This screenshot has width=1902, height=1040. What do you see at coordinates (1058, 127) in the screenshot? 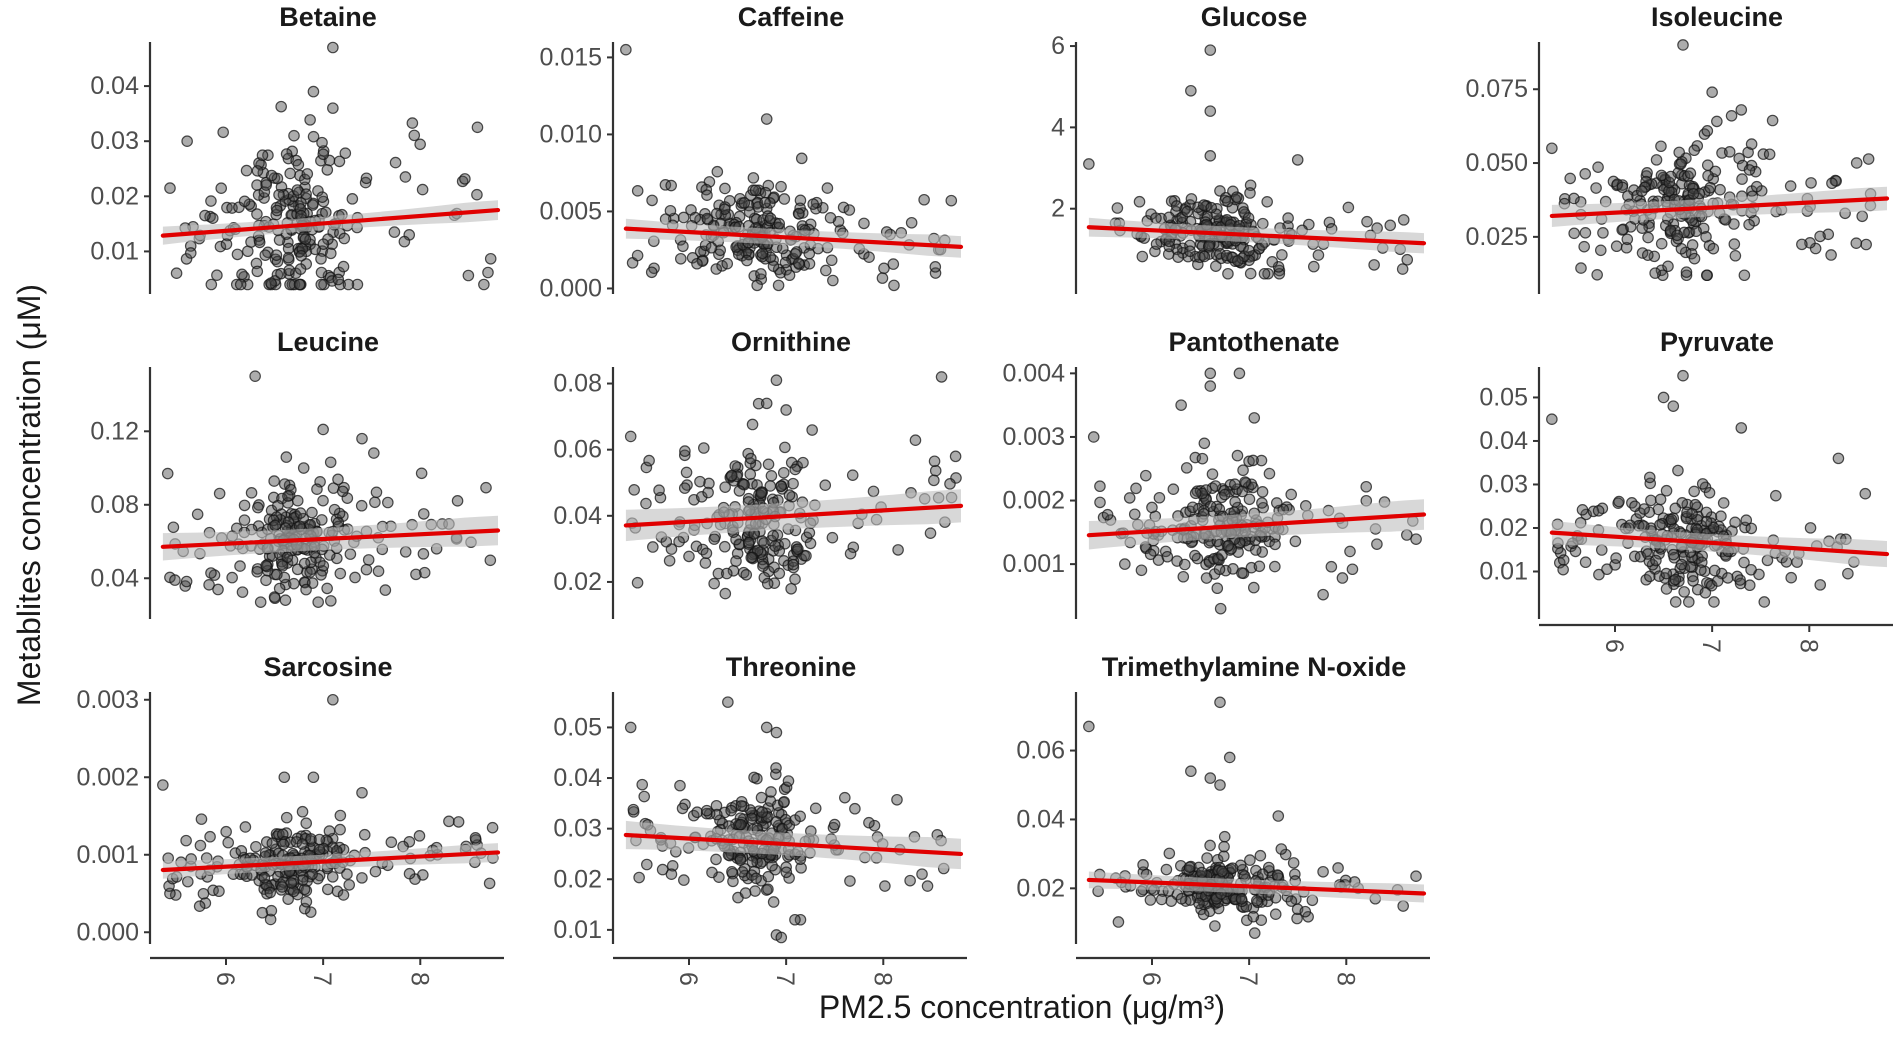
I see `y-tick-label: 4` at bounding box center [1058, 127].